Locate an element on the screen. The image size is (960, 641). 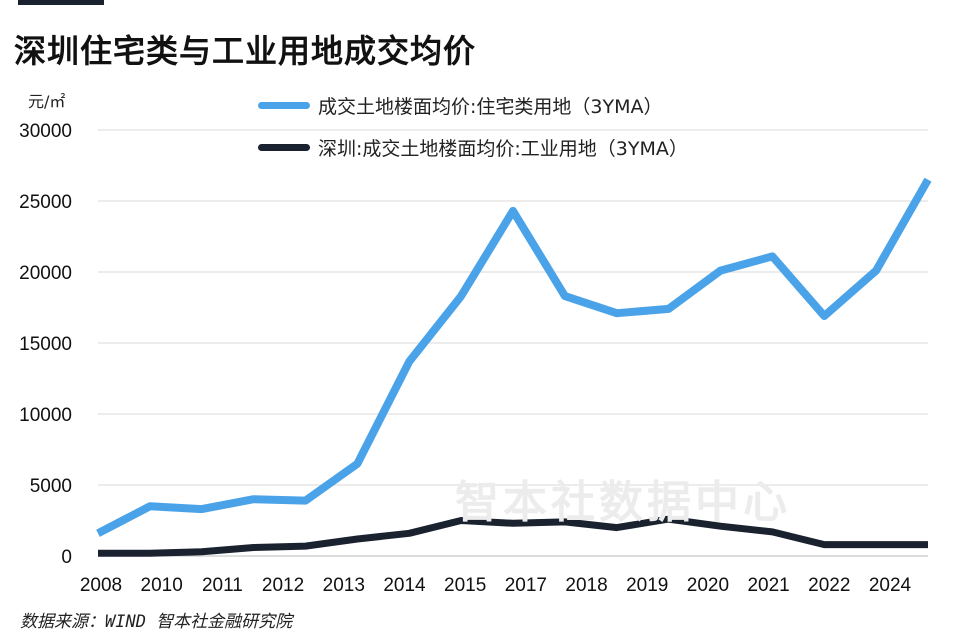
x-tick-label: 2020 is located at coordinates (708, 585).